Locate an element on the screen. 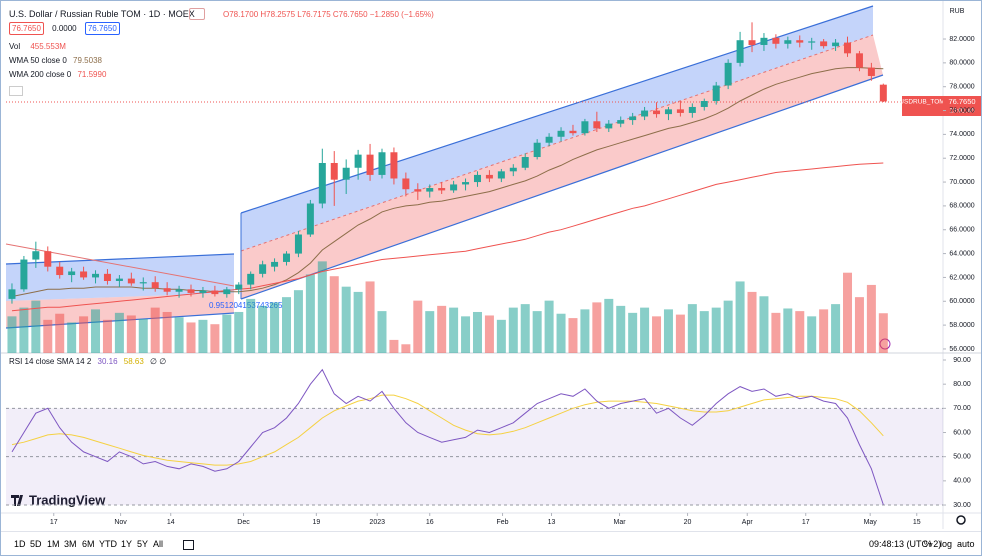  x-tick-label: 19 is located at coordinates (316, 522).